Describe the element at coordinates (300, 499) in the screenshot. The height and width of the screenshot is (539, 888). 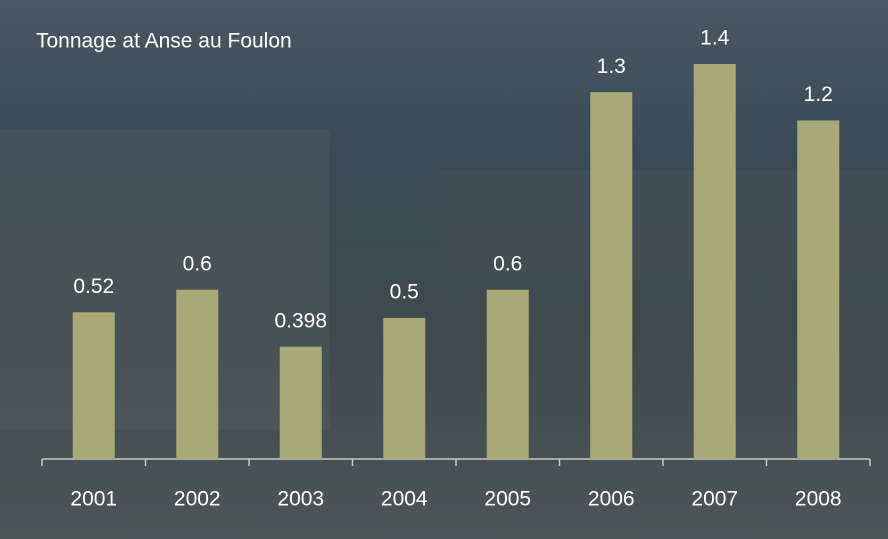
I see `x-tick-label: 2003` at that location.